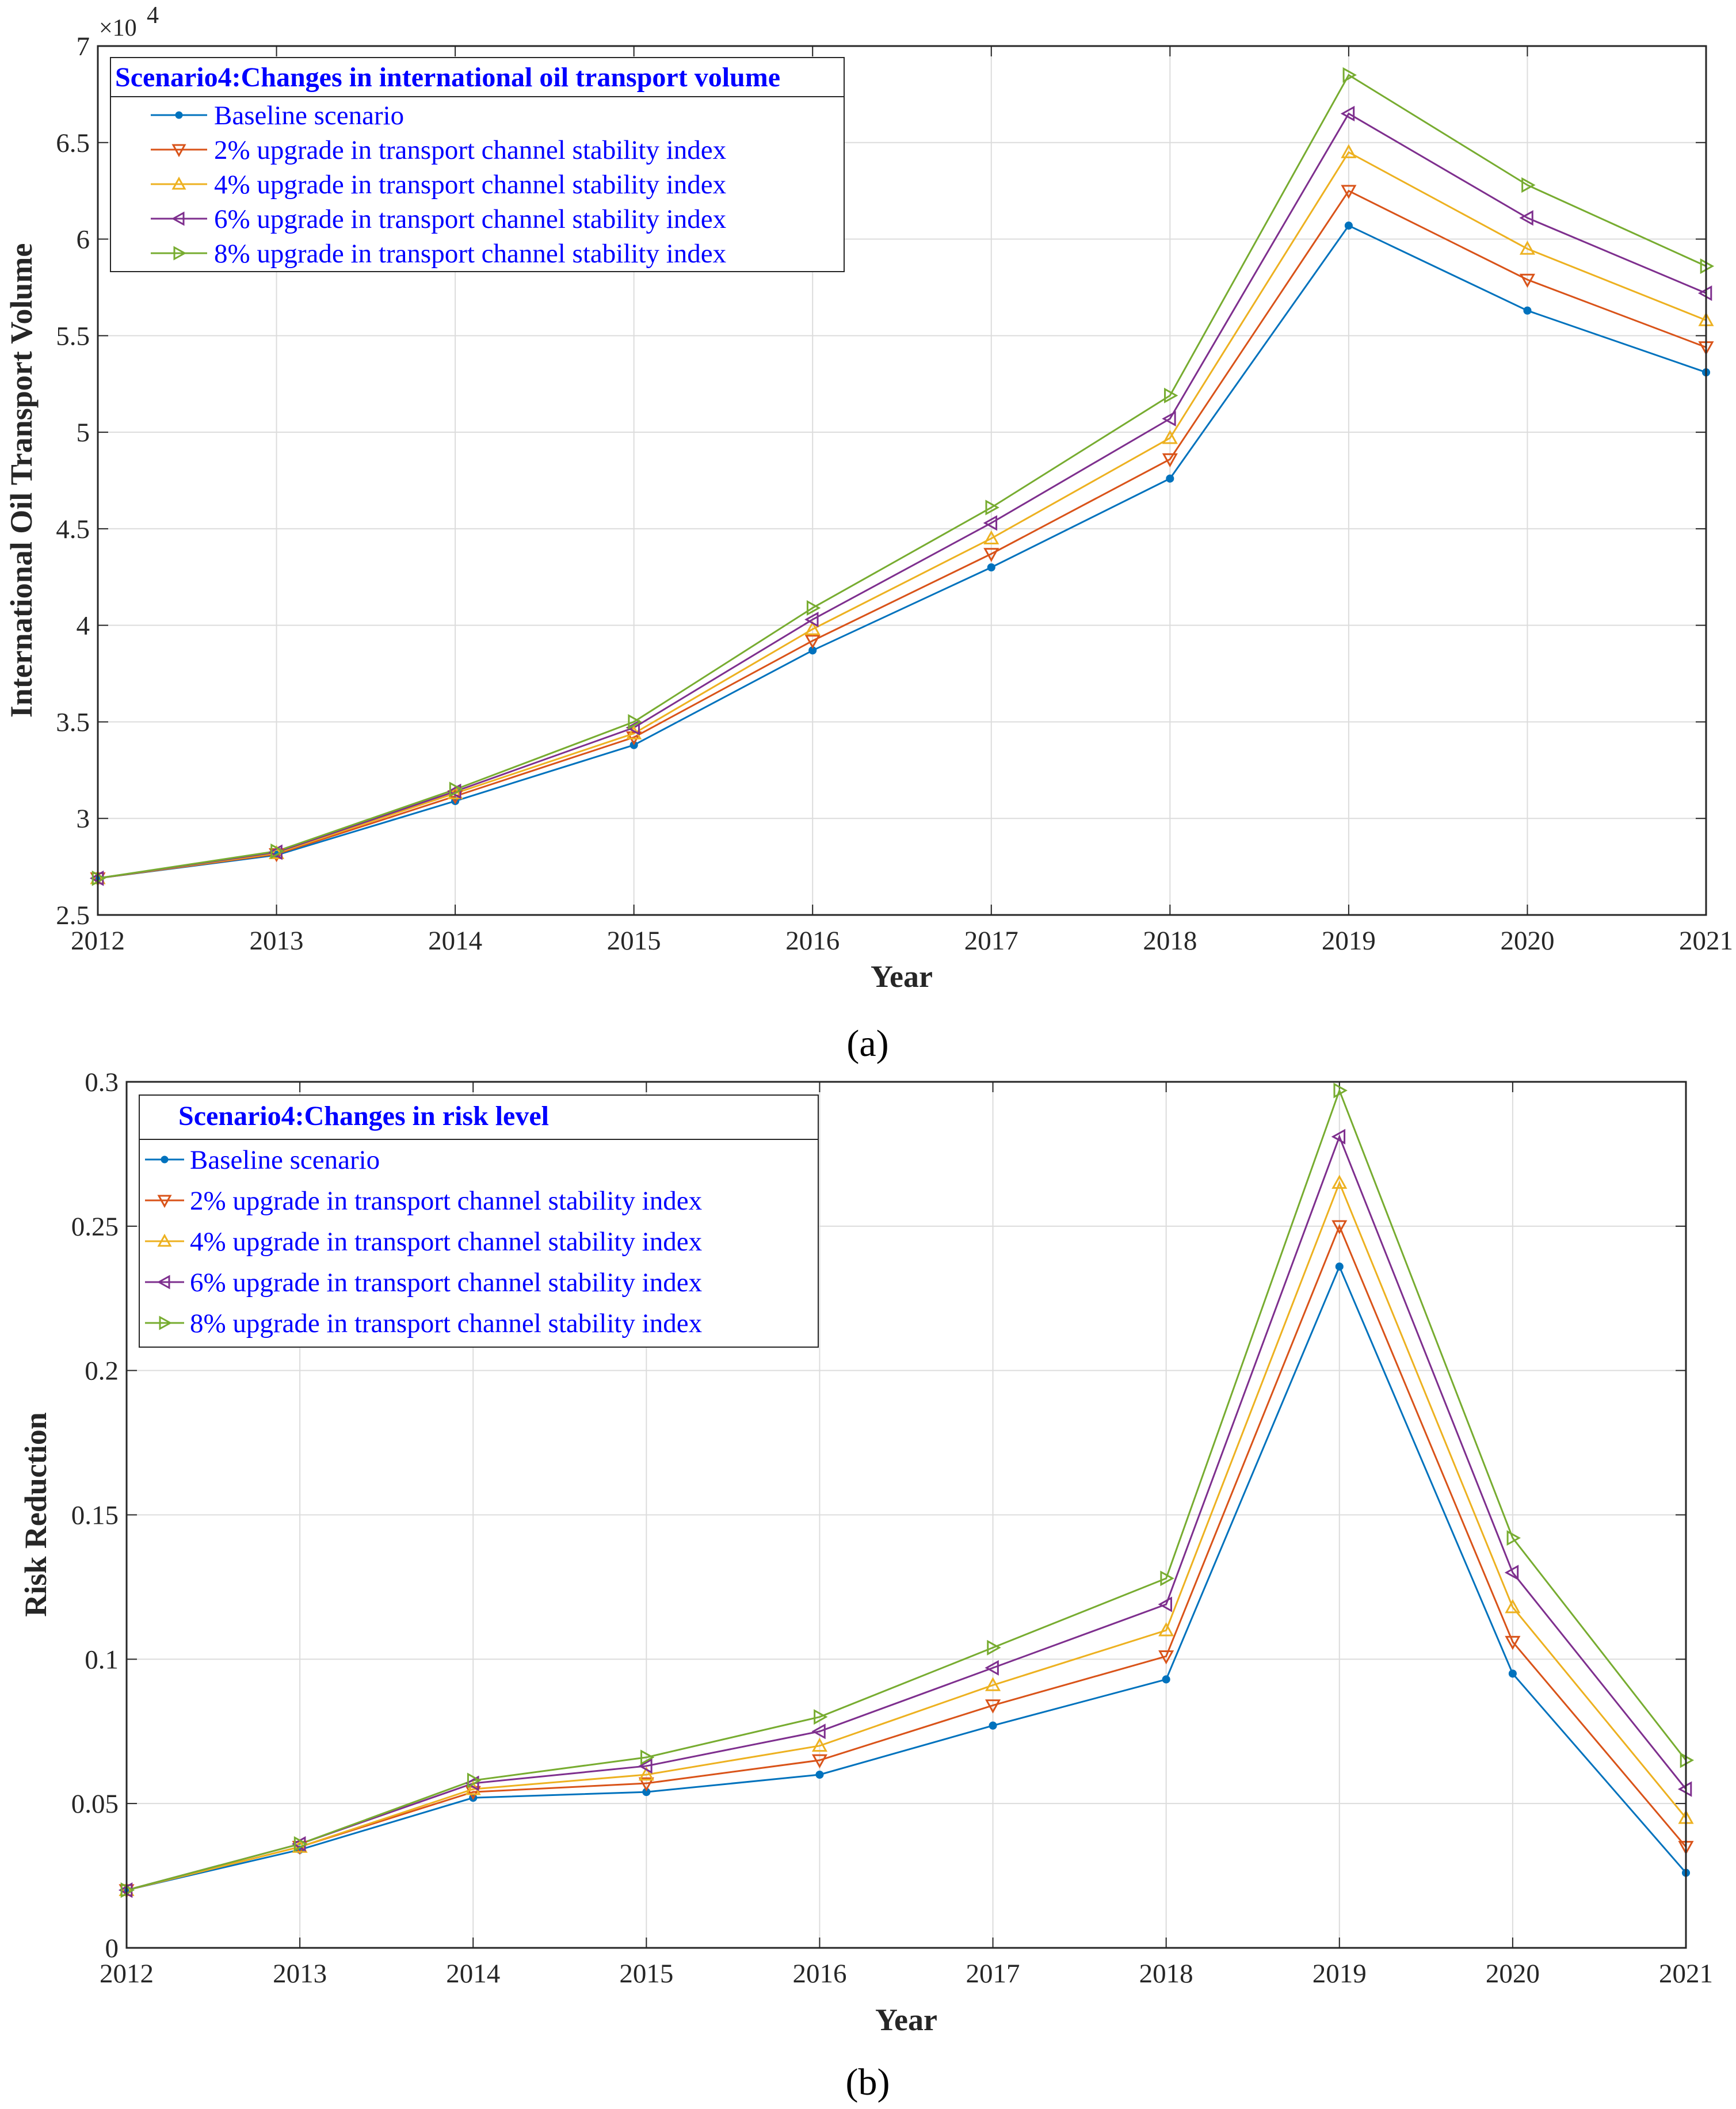 The height and width of the screenshot is (2109, 1736). What do you see at coordinates (153, 15) in the screenshot?
I see `chart-a-y-exponent-power: 4` at bounding box center [153, 15].